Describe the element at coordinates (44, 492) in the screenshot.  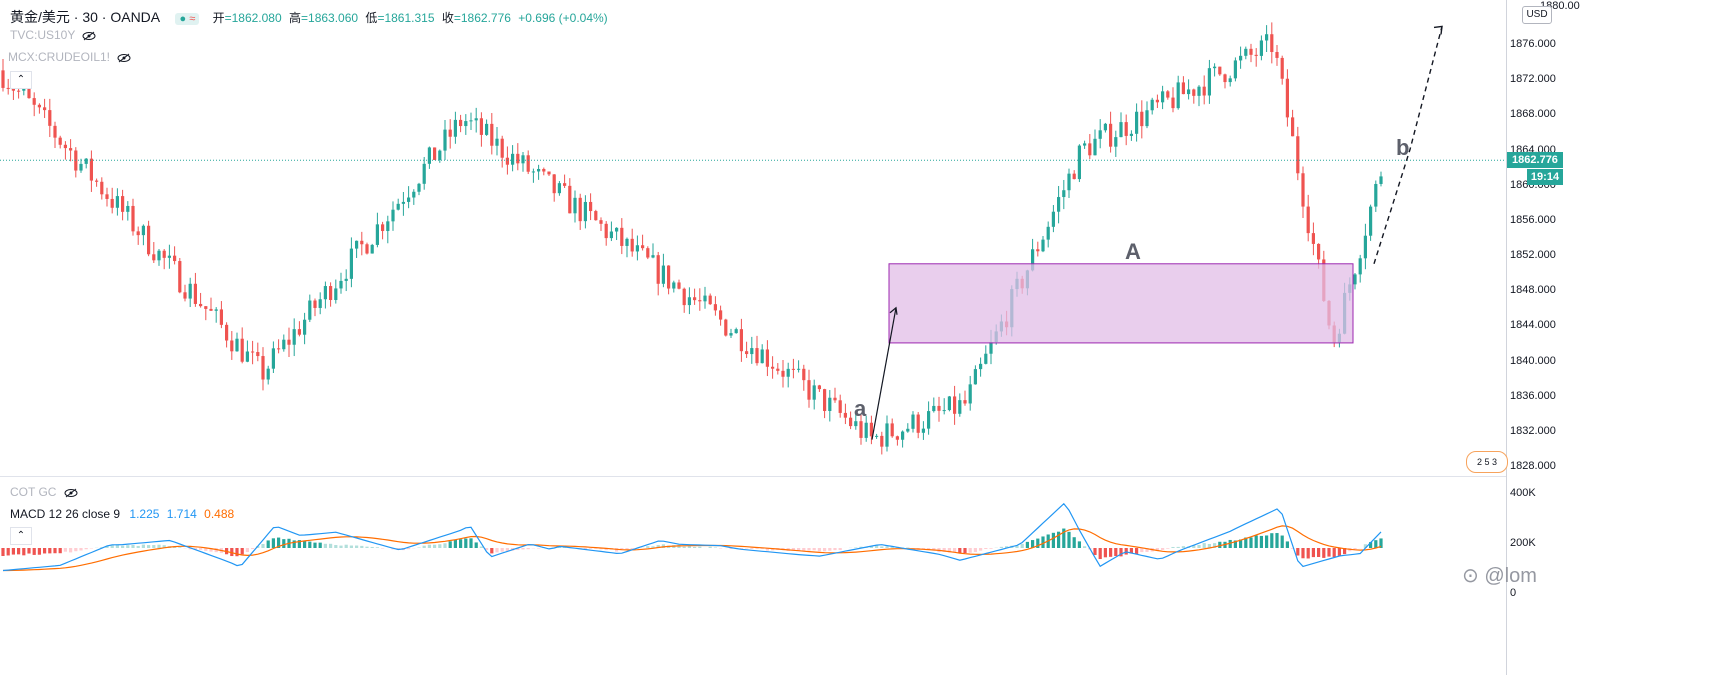
I see `cot-legend: COT GC` at that location.